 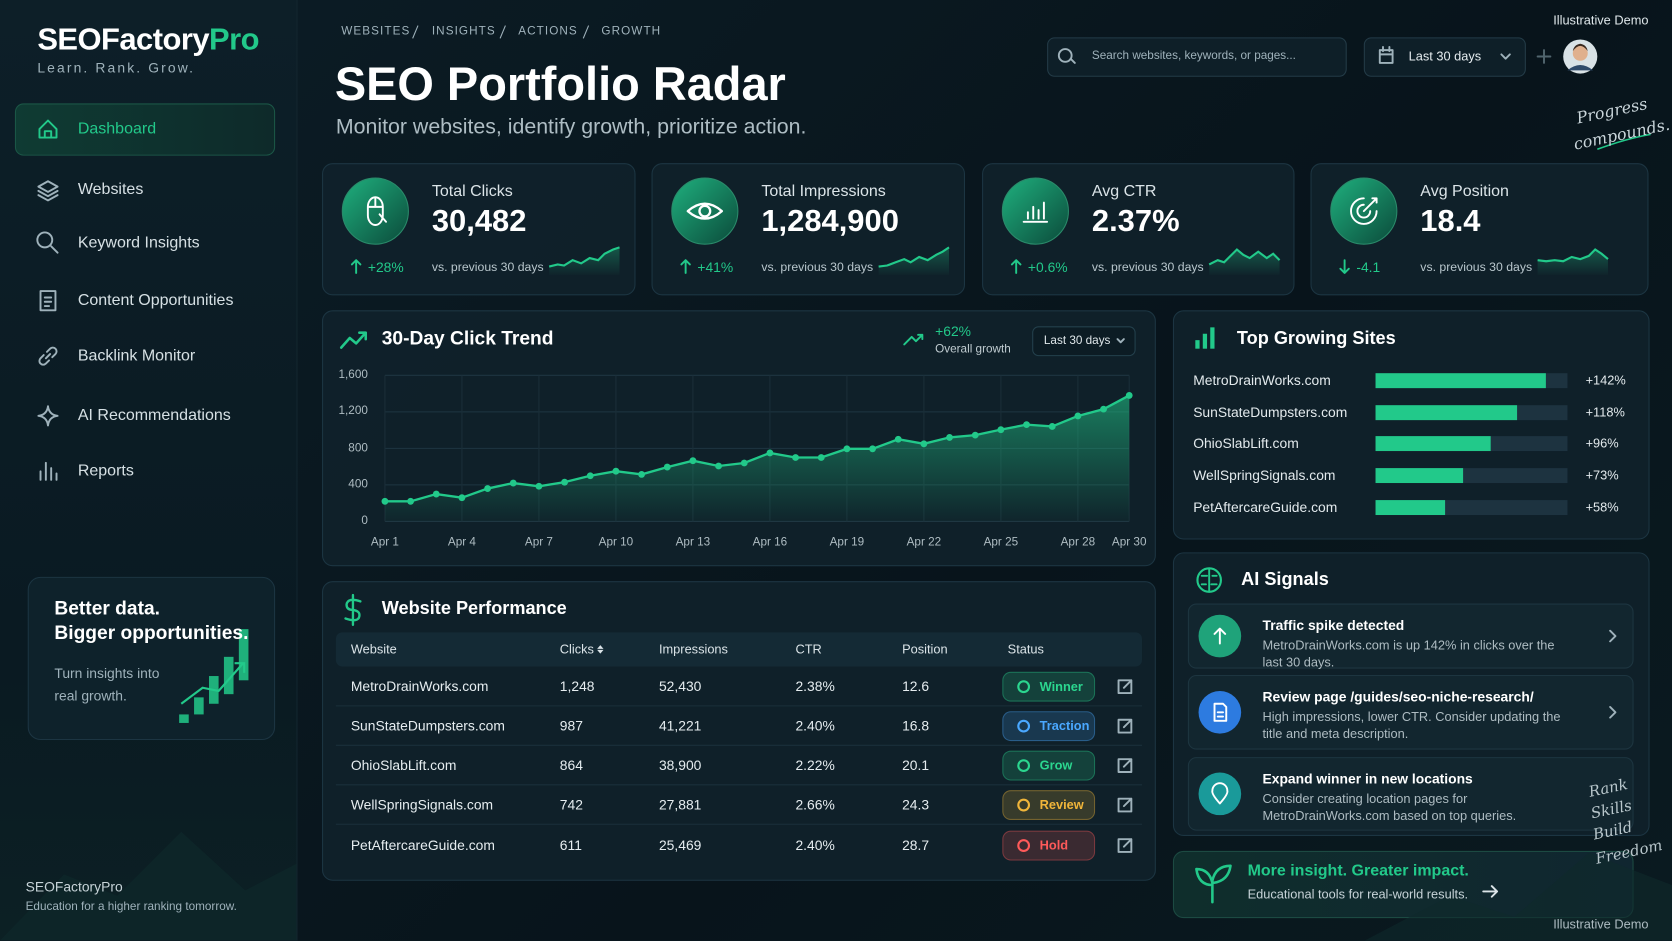 What do you see at coordinates (107, 608) in the screenshot?
I see `promo-title: Better data.` at bounding box center [107, 608].